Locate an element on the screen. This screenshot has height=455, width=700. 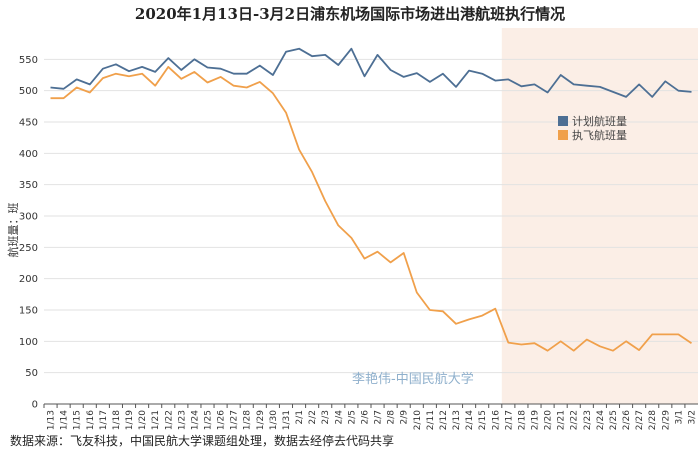
x-tick-label: 2/27 is located at coordinates (640, 420).